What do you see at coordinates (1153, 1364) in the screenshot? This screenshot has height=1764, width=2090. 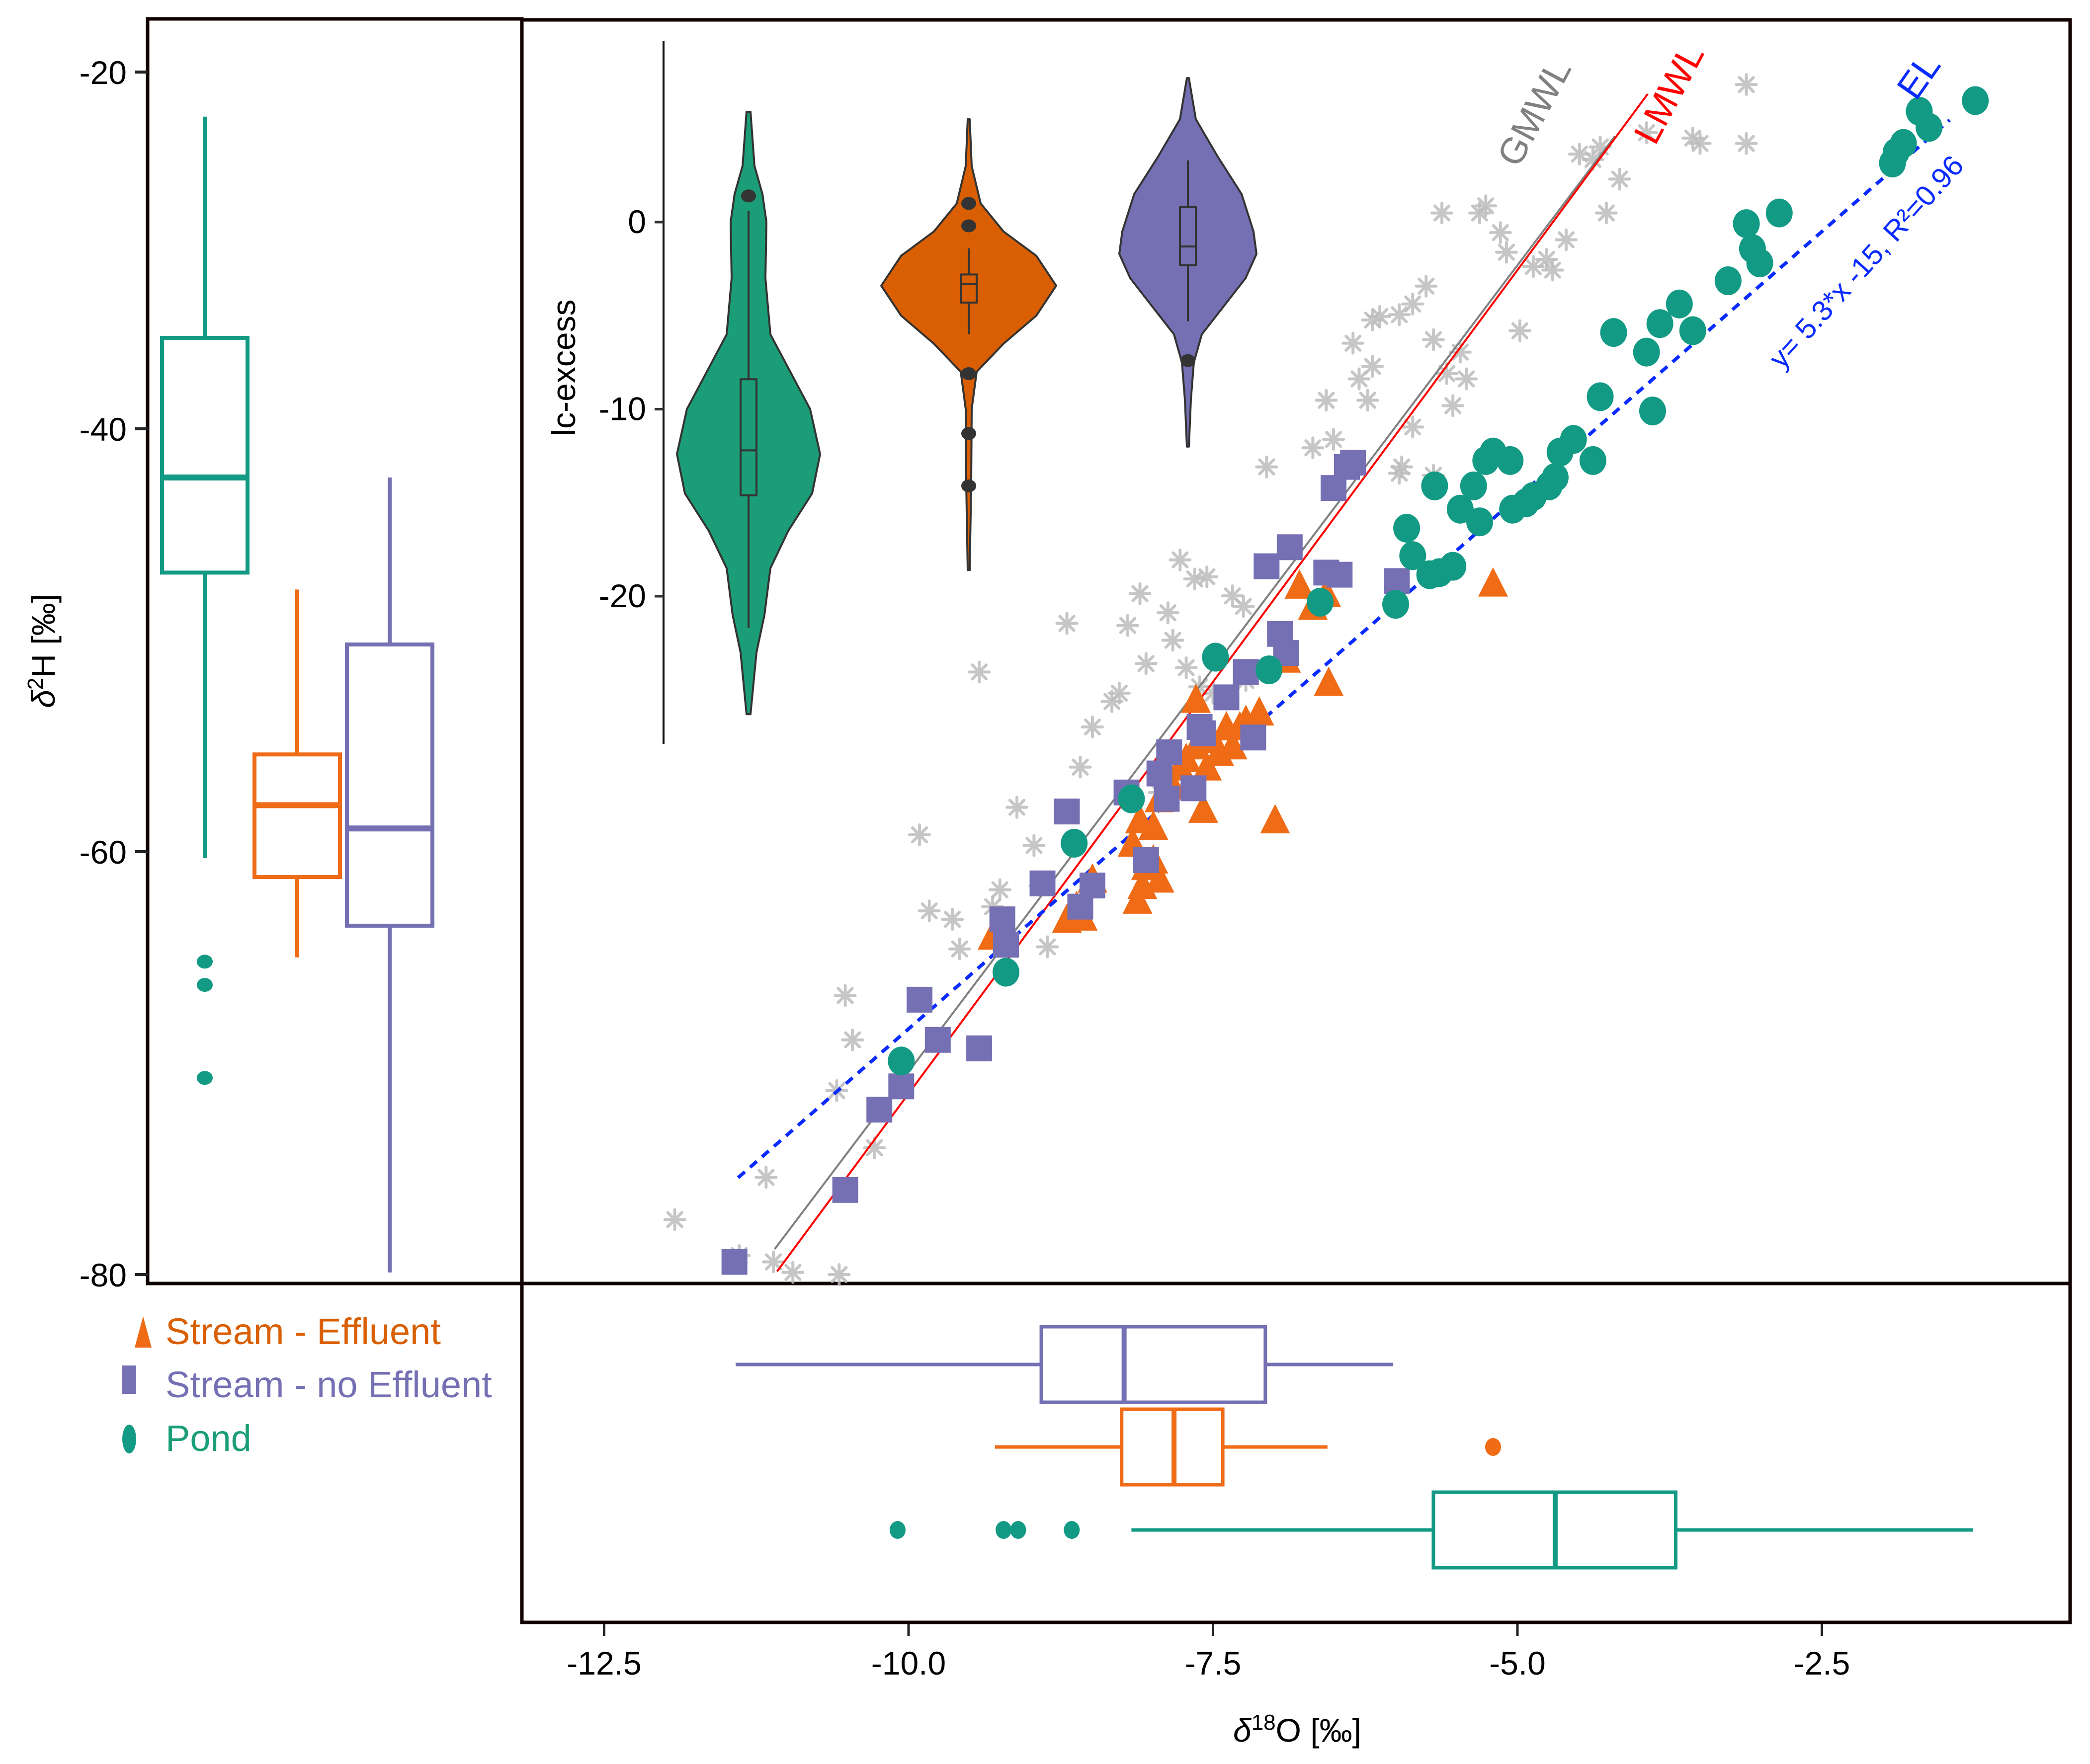 I see `box` at bounding box center [1153, 1364].